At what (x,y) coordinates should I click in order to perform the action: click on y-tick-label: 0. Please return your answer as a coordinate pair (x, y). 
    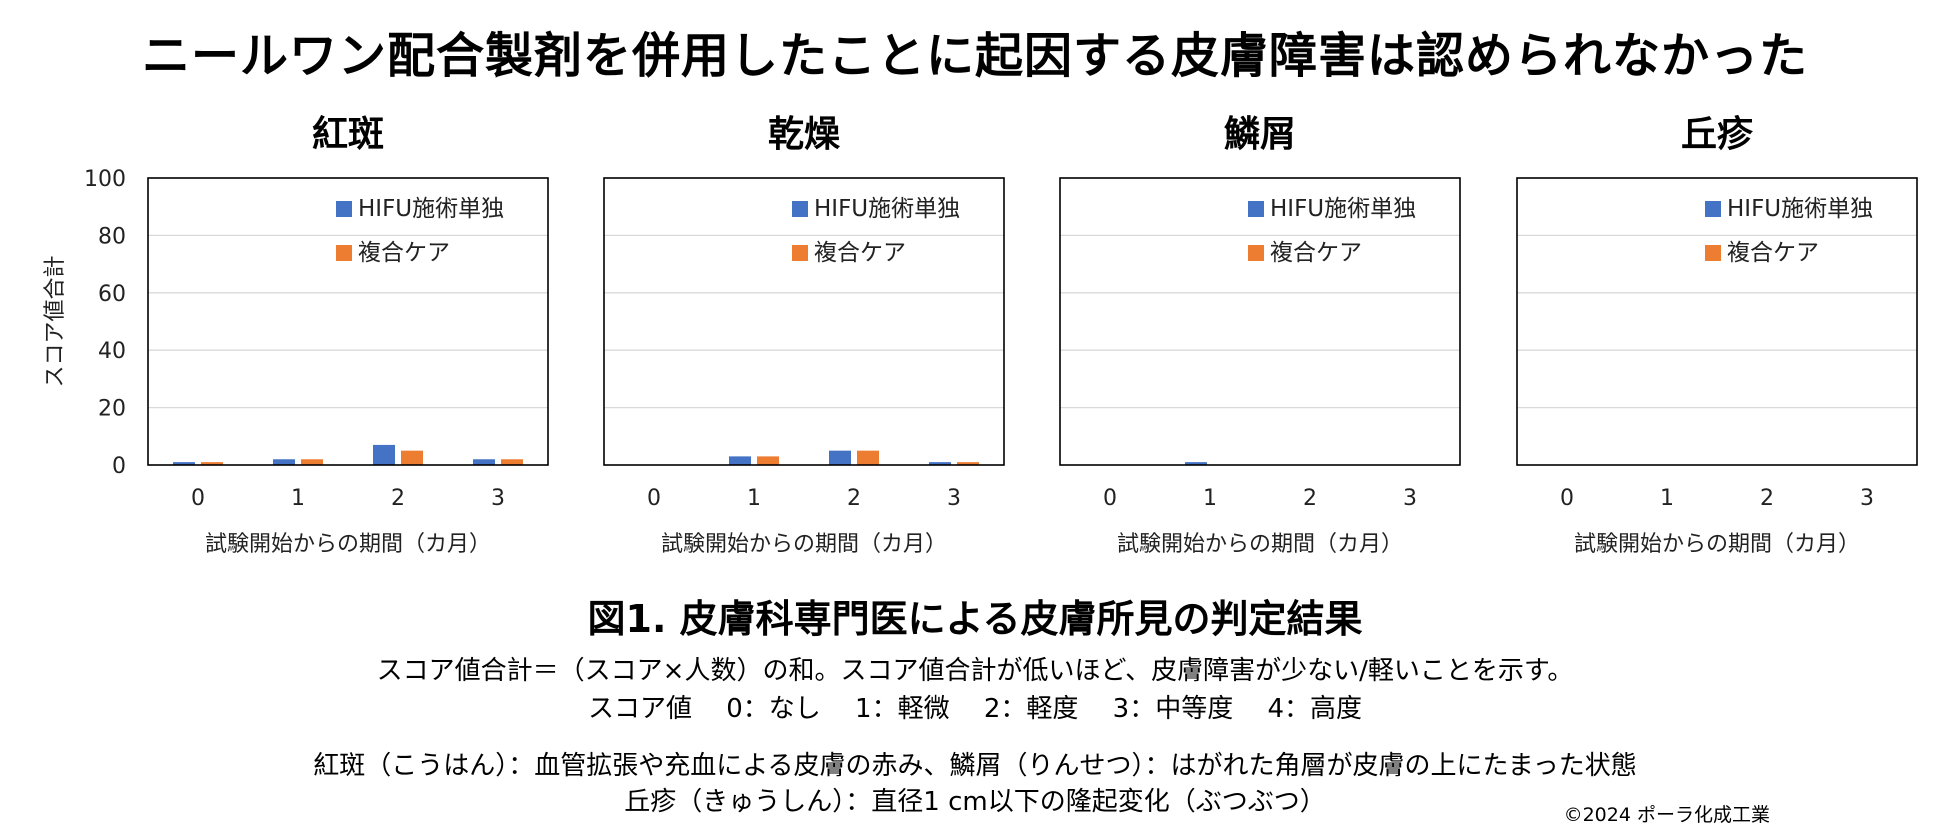
    Looking at the image, I should click on (119, 466).